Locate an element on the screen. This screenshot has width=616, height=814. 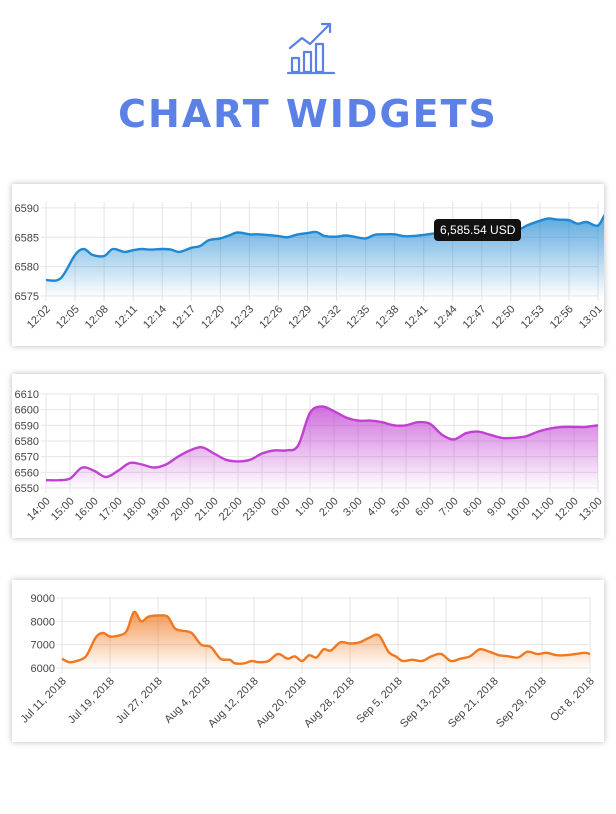
x-tick-label: 18:00 is located at coordinates (135, 509).